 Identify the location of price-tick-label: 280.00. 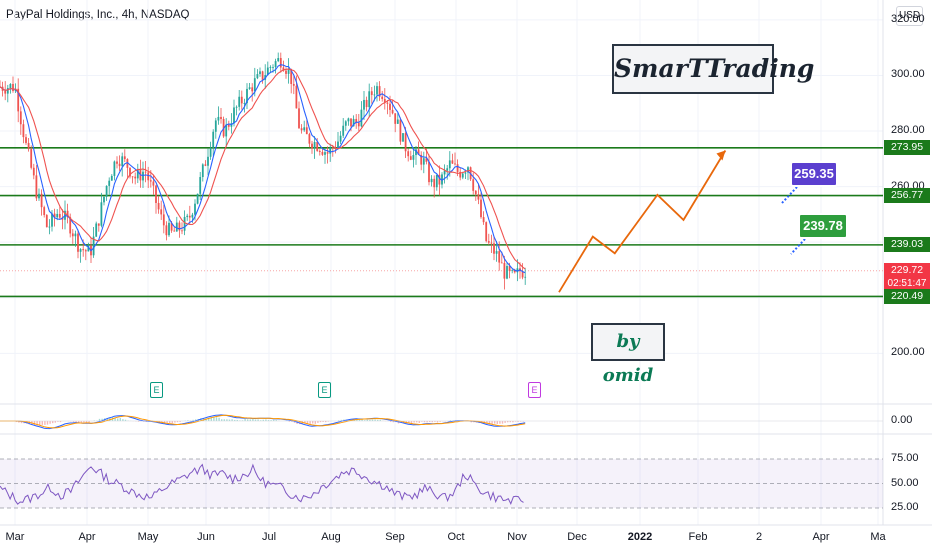
(908, 130).